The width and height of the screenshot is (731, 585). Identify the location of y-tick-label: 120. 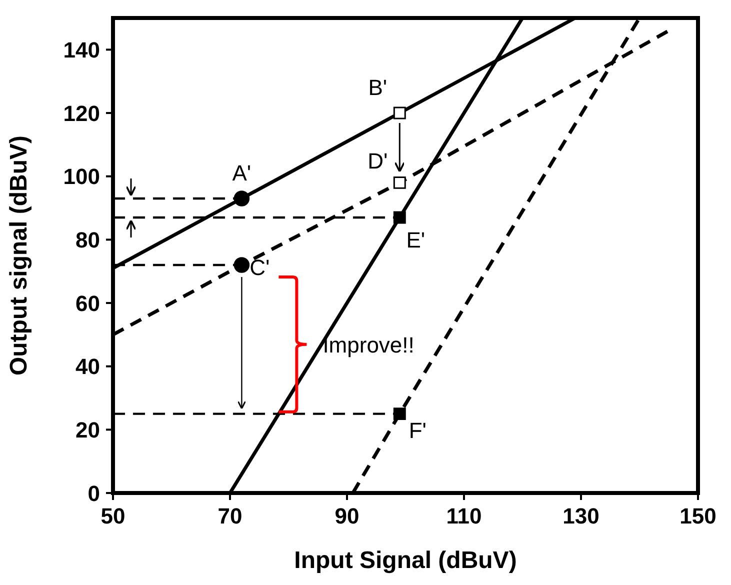
(81, 113).